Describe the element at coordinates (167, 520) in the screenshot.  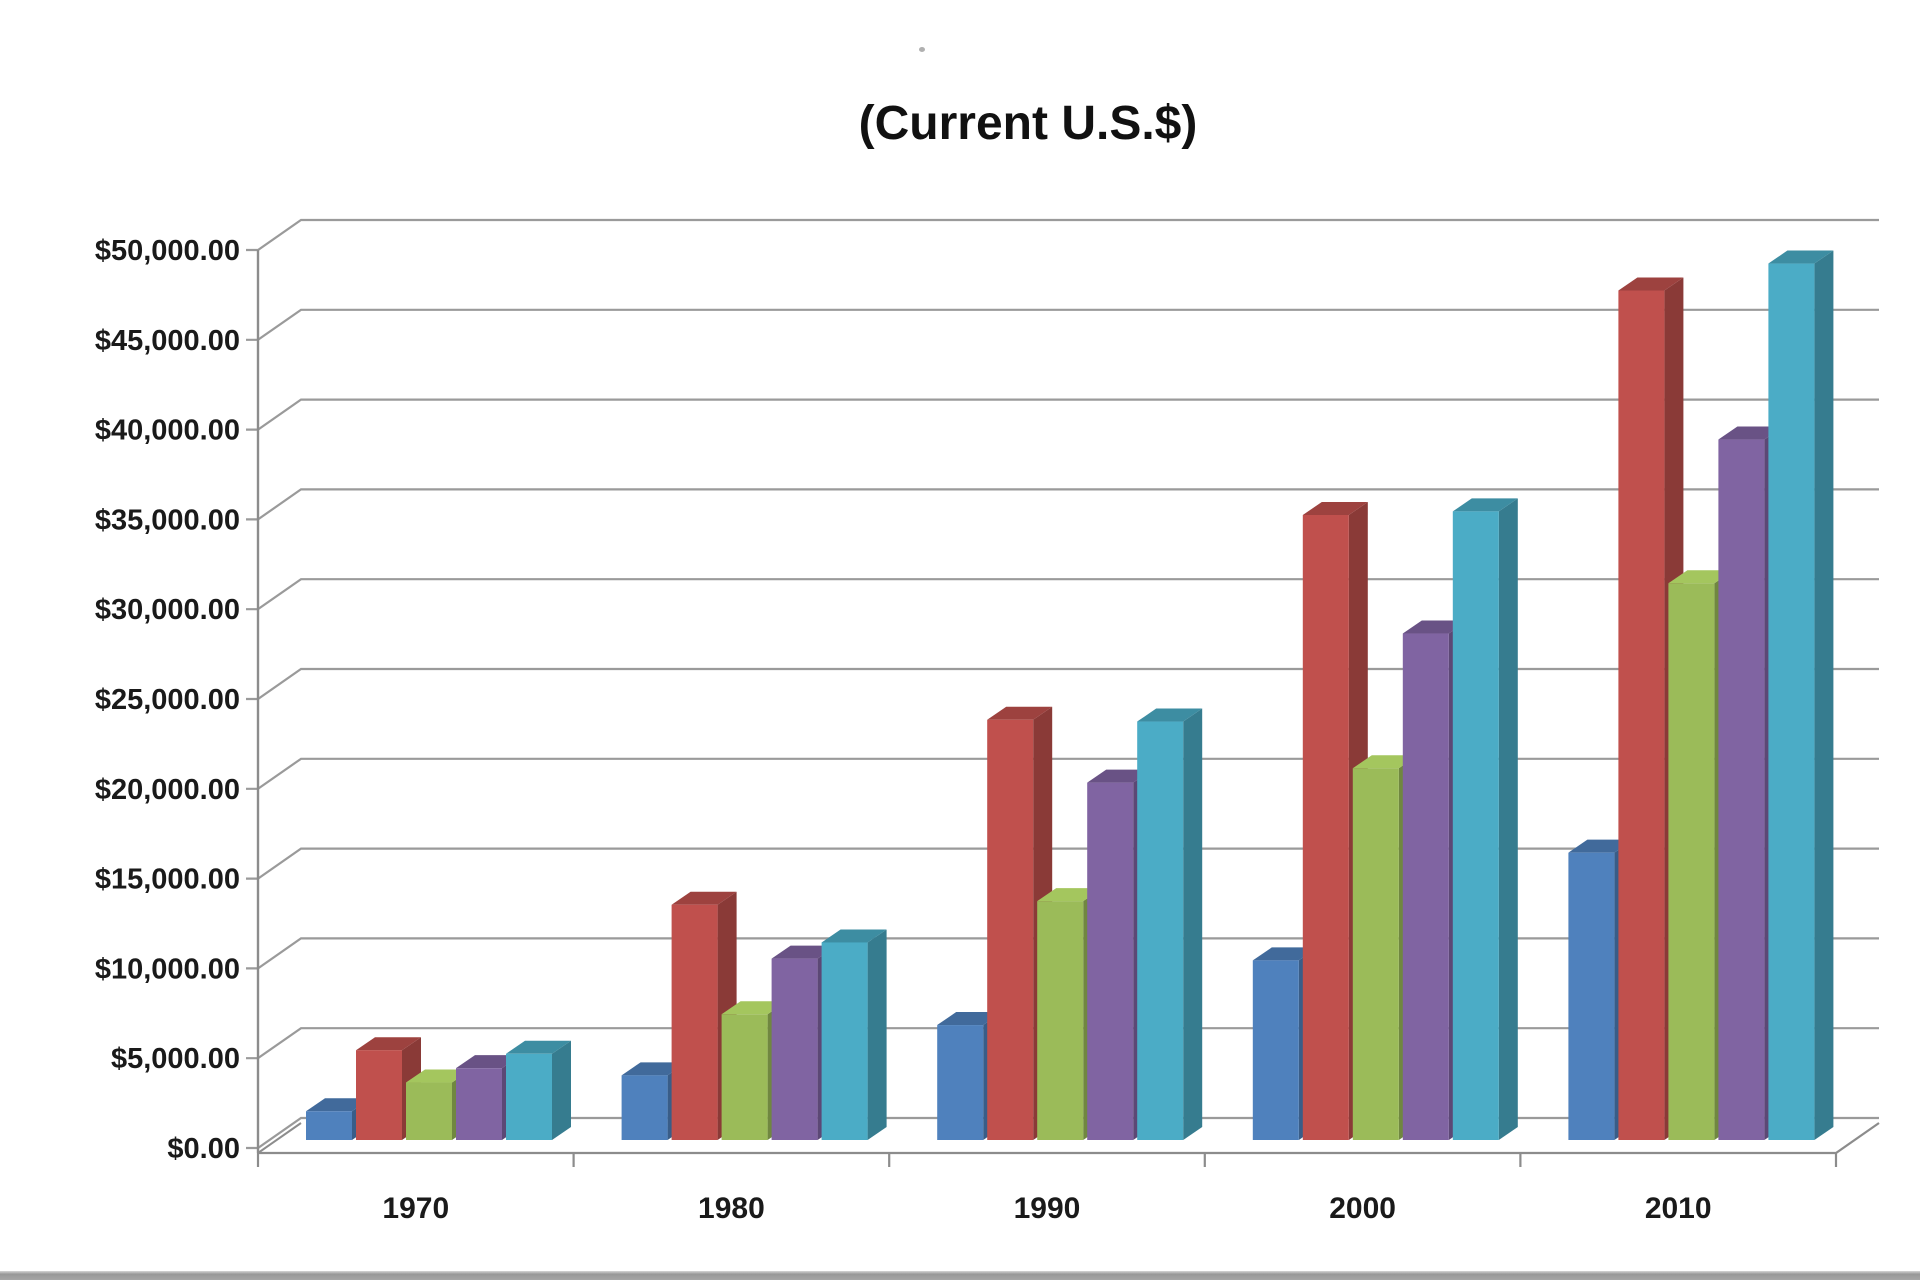
I see `y-axis-tick-label: $35,000.00` at that location.